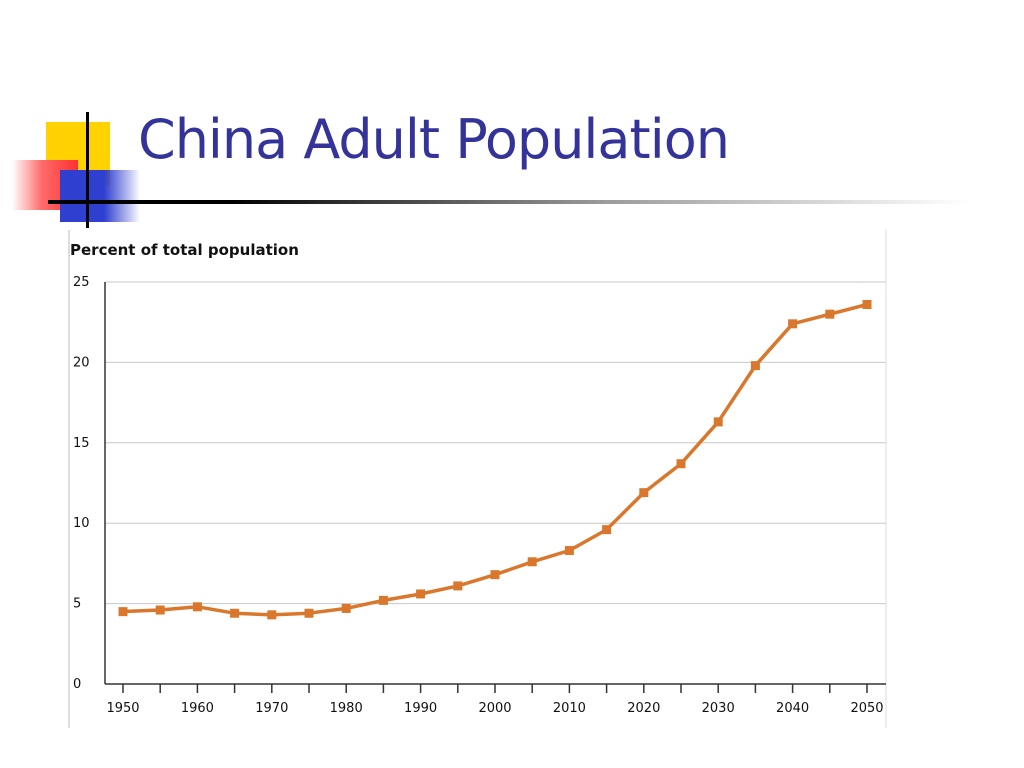 This screenshot has width=1024, height=768. What do you see at coordinates (420, 708) in the screenshot?
I see `x-tick-label: 1990` at bounding box center [420, 708].